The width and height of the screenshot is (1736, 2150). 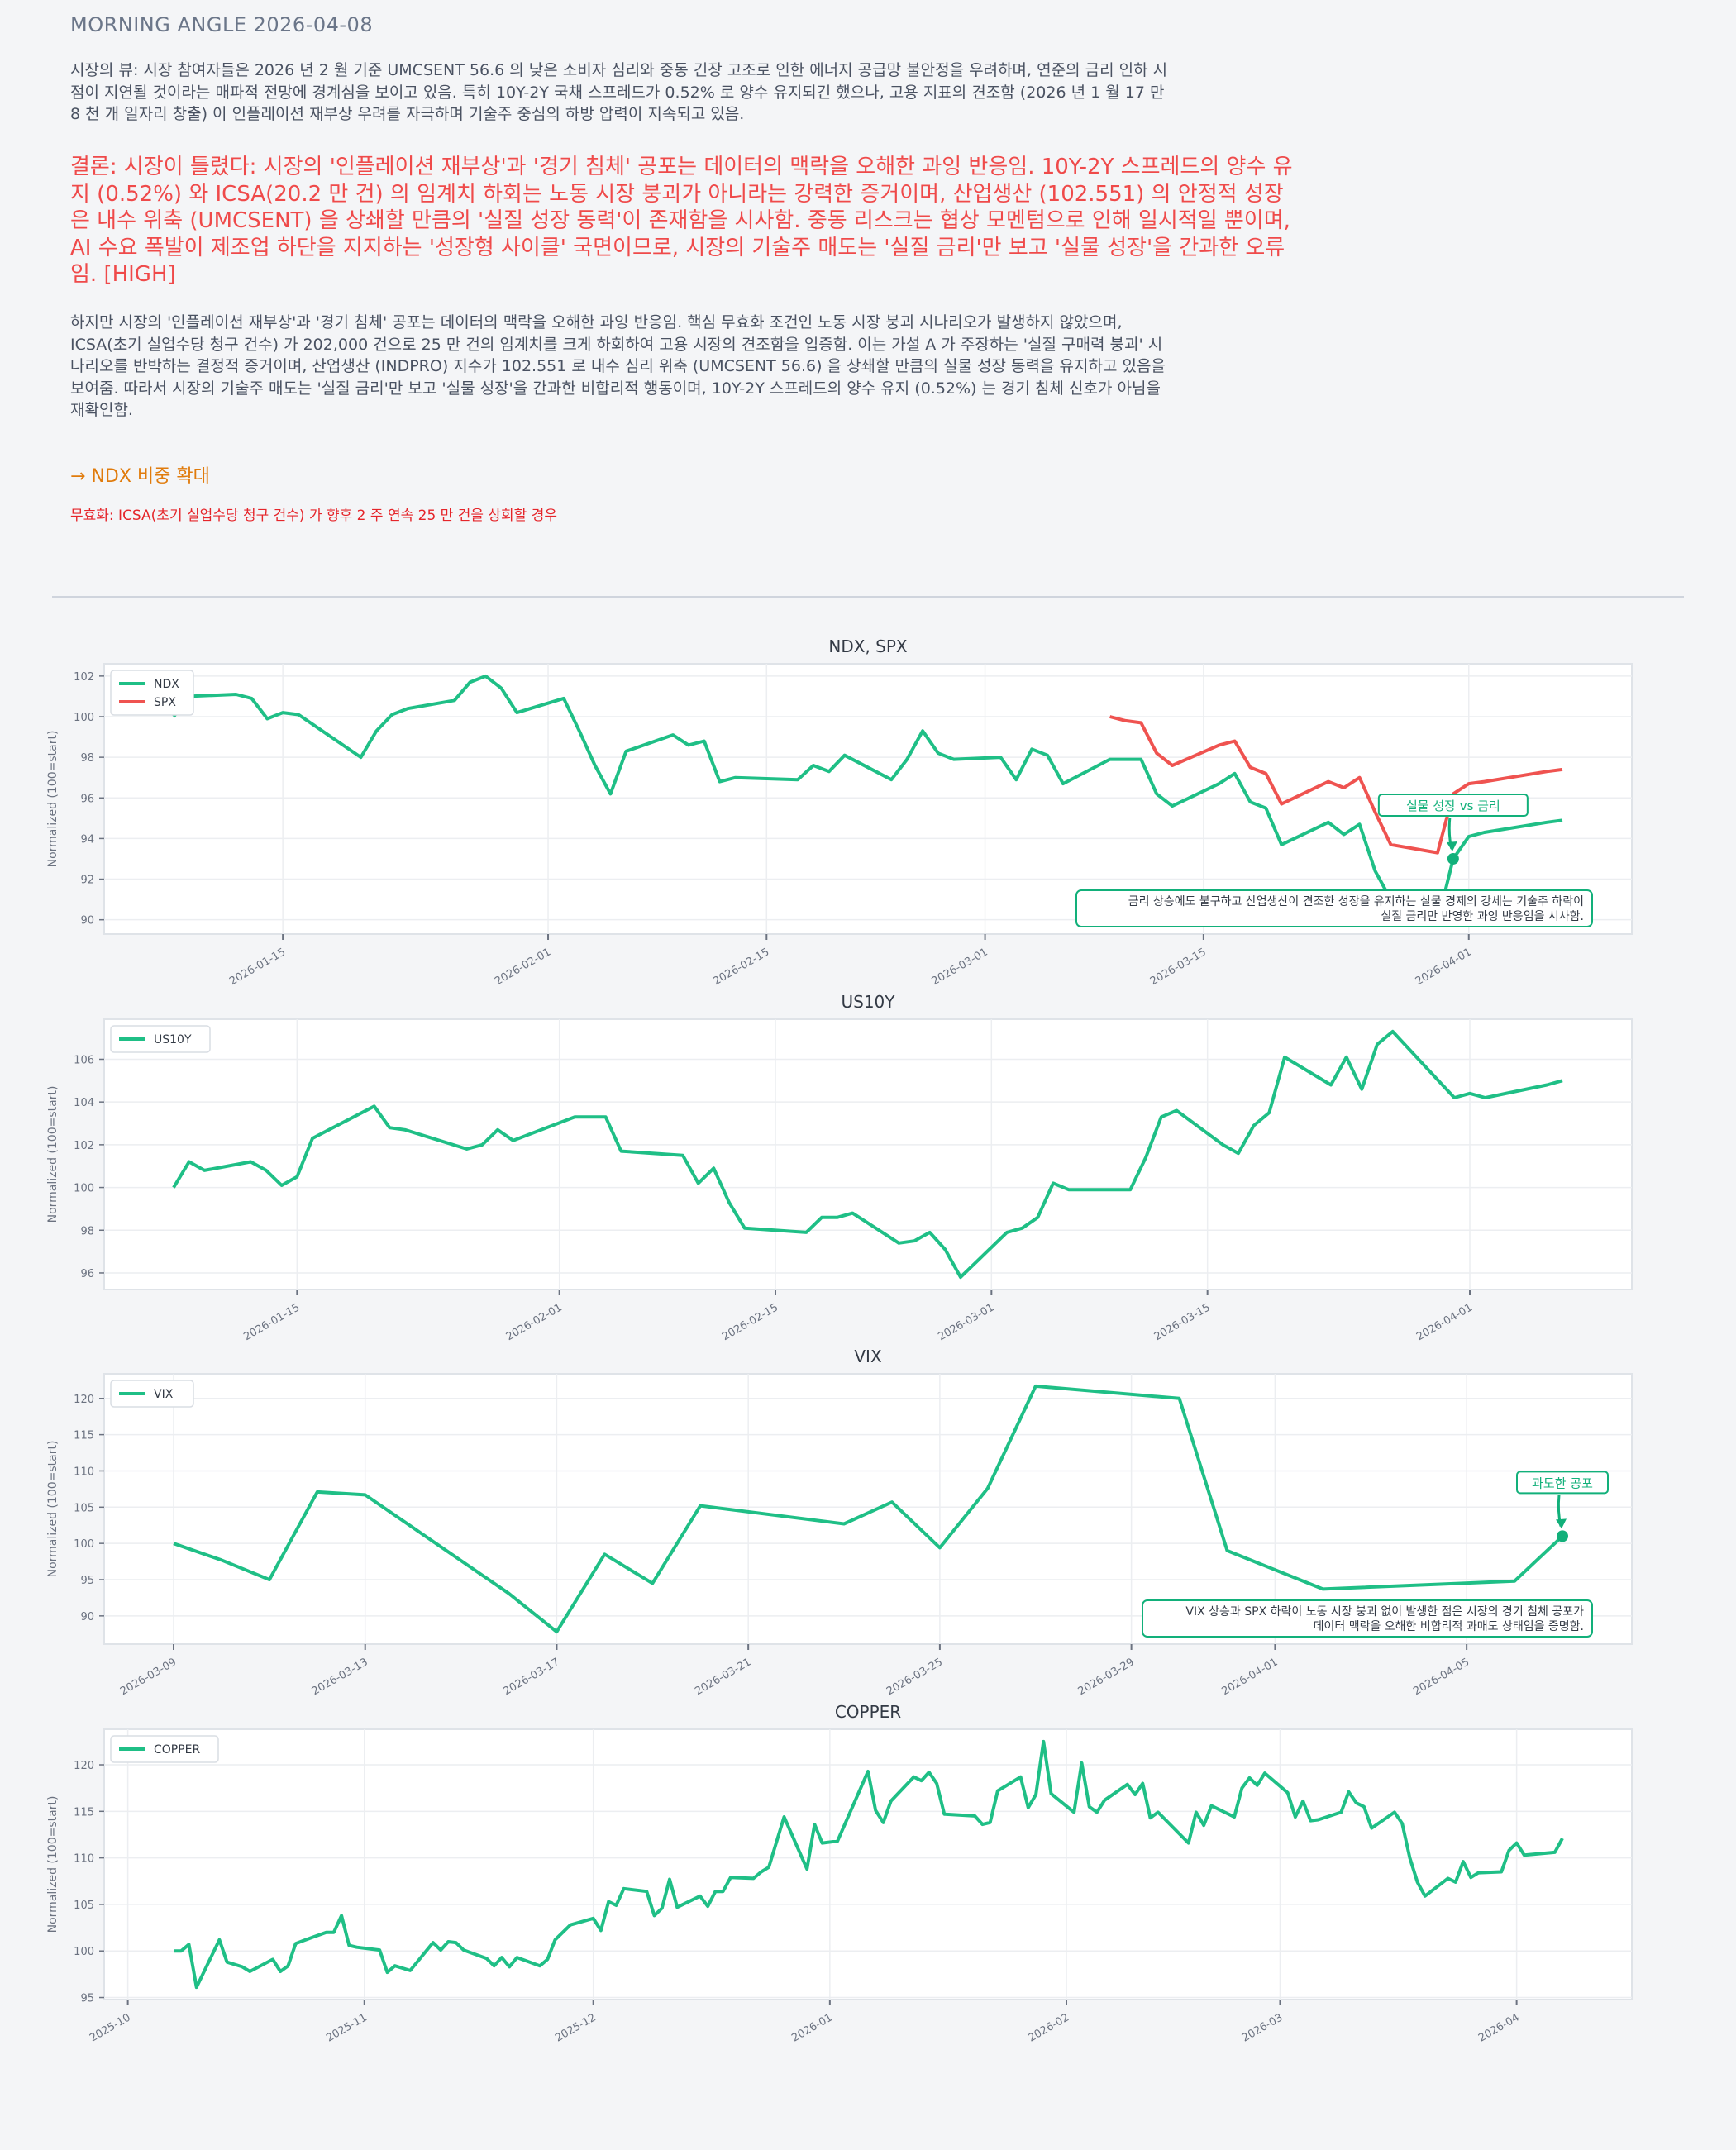 What do you see at coordinates (111, 2027) in the screenshot?
I see `x-tick-label: 2025-10` at bounding box center [111, 2027].